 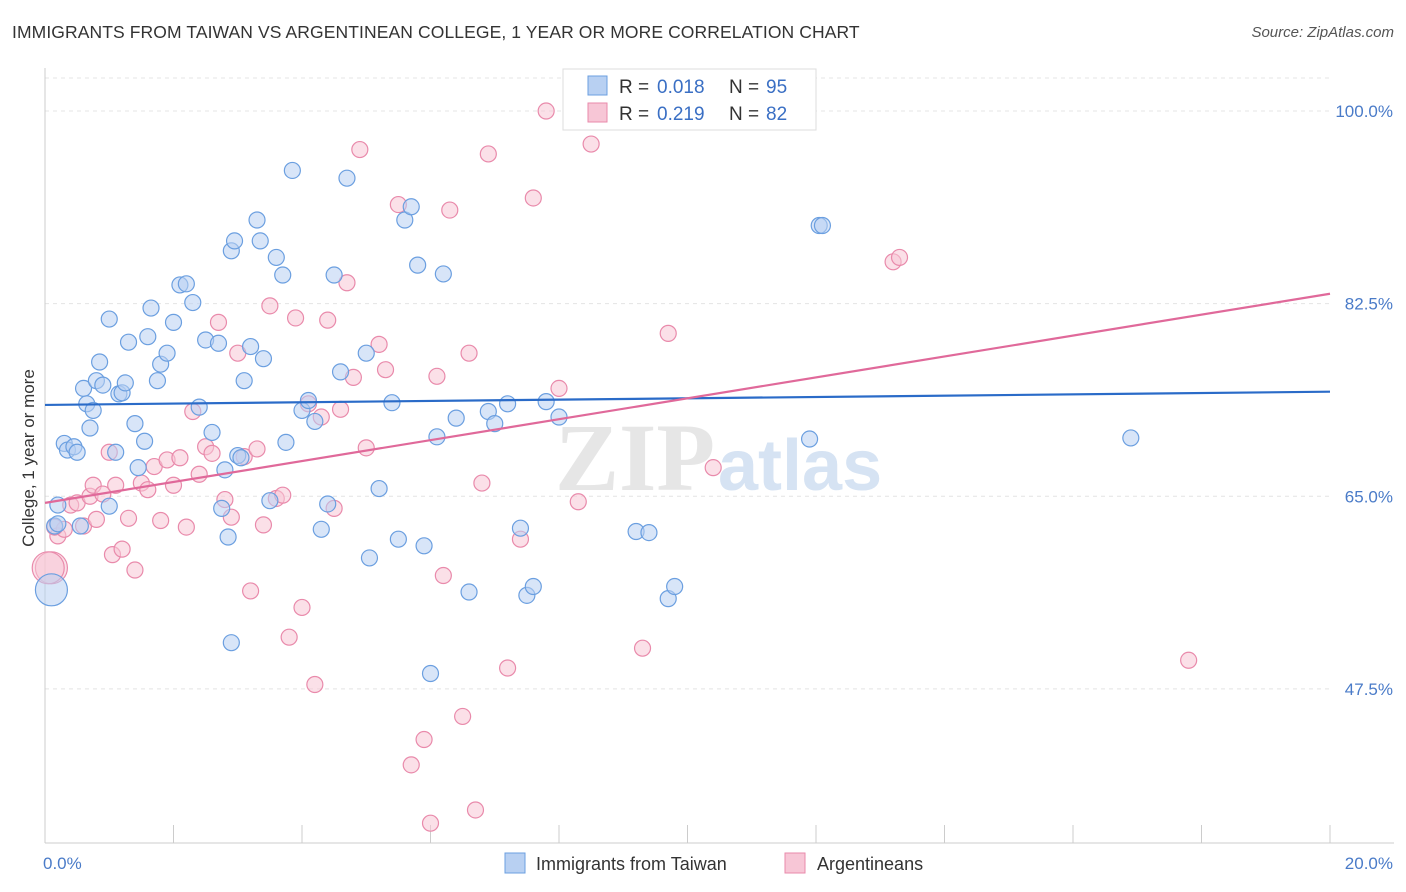 What do you see at coordinates (744, 114) in the screenshot?
I see `legend-n-label-2: N =` at bounding box center [744, 114].